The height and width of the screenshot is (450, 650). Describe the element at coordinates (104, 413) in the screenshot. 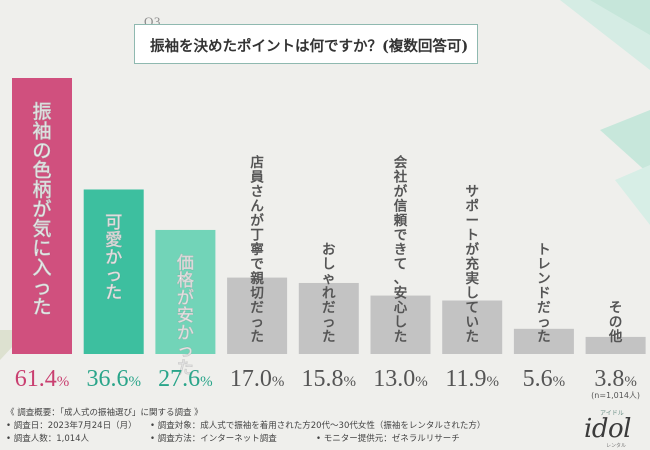

I see `survey-overview: 《 調査概要：「成人式の振袖選び」に関する調査 》` at that location.